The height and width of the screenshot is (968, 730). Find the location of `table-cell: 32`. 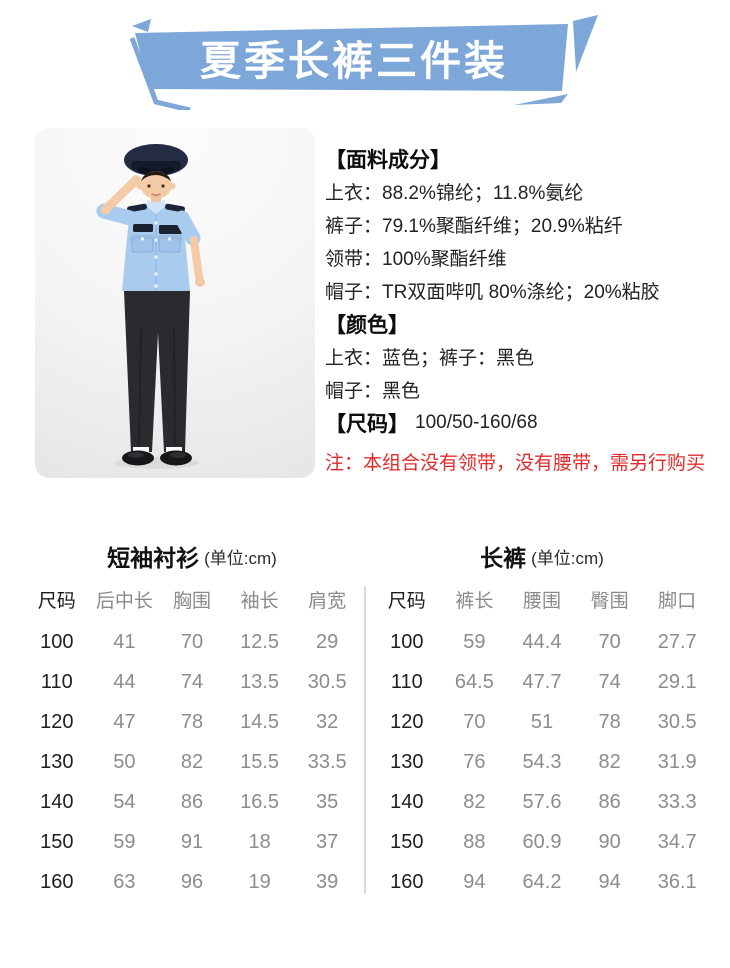

table-cell: 32 is located at coordinates (327, 722).